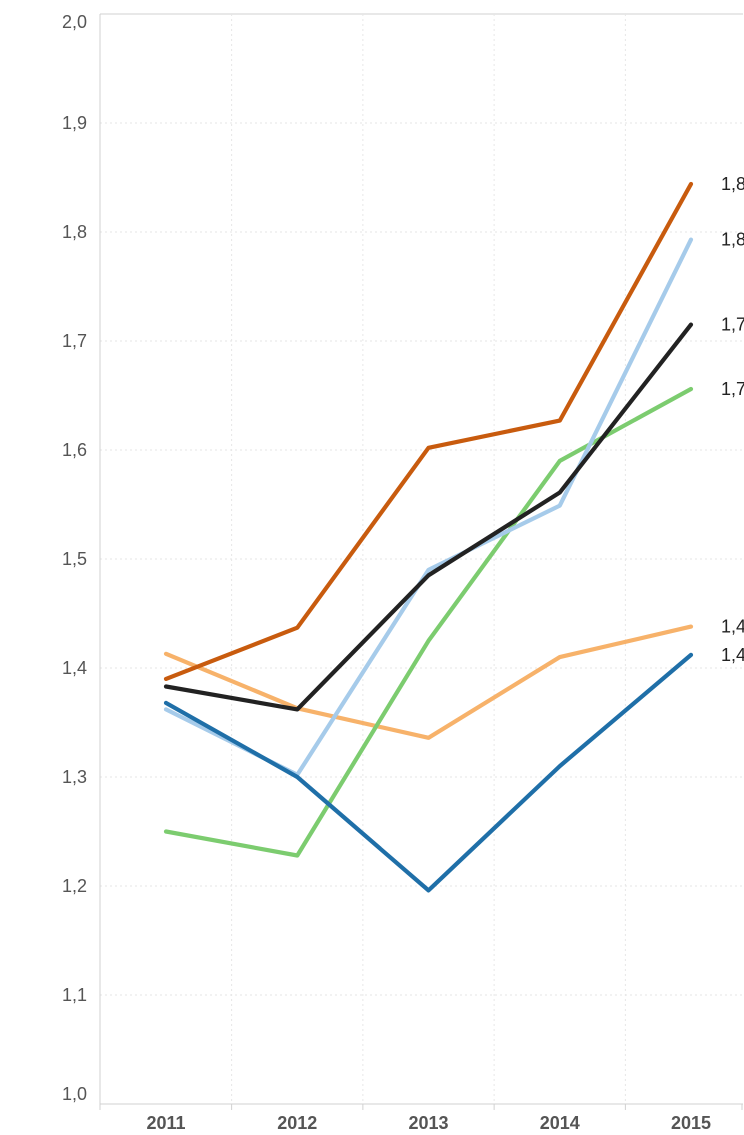 Image resolution: width=744 pixels, height=1135 pixels. Describe the element at coordinates (74, 450) in the screenshot. I see `y-tick-label: 1,6` at that location.